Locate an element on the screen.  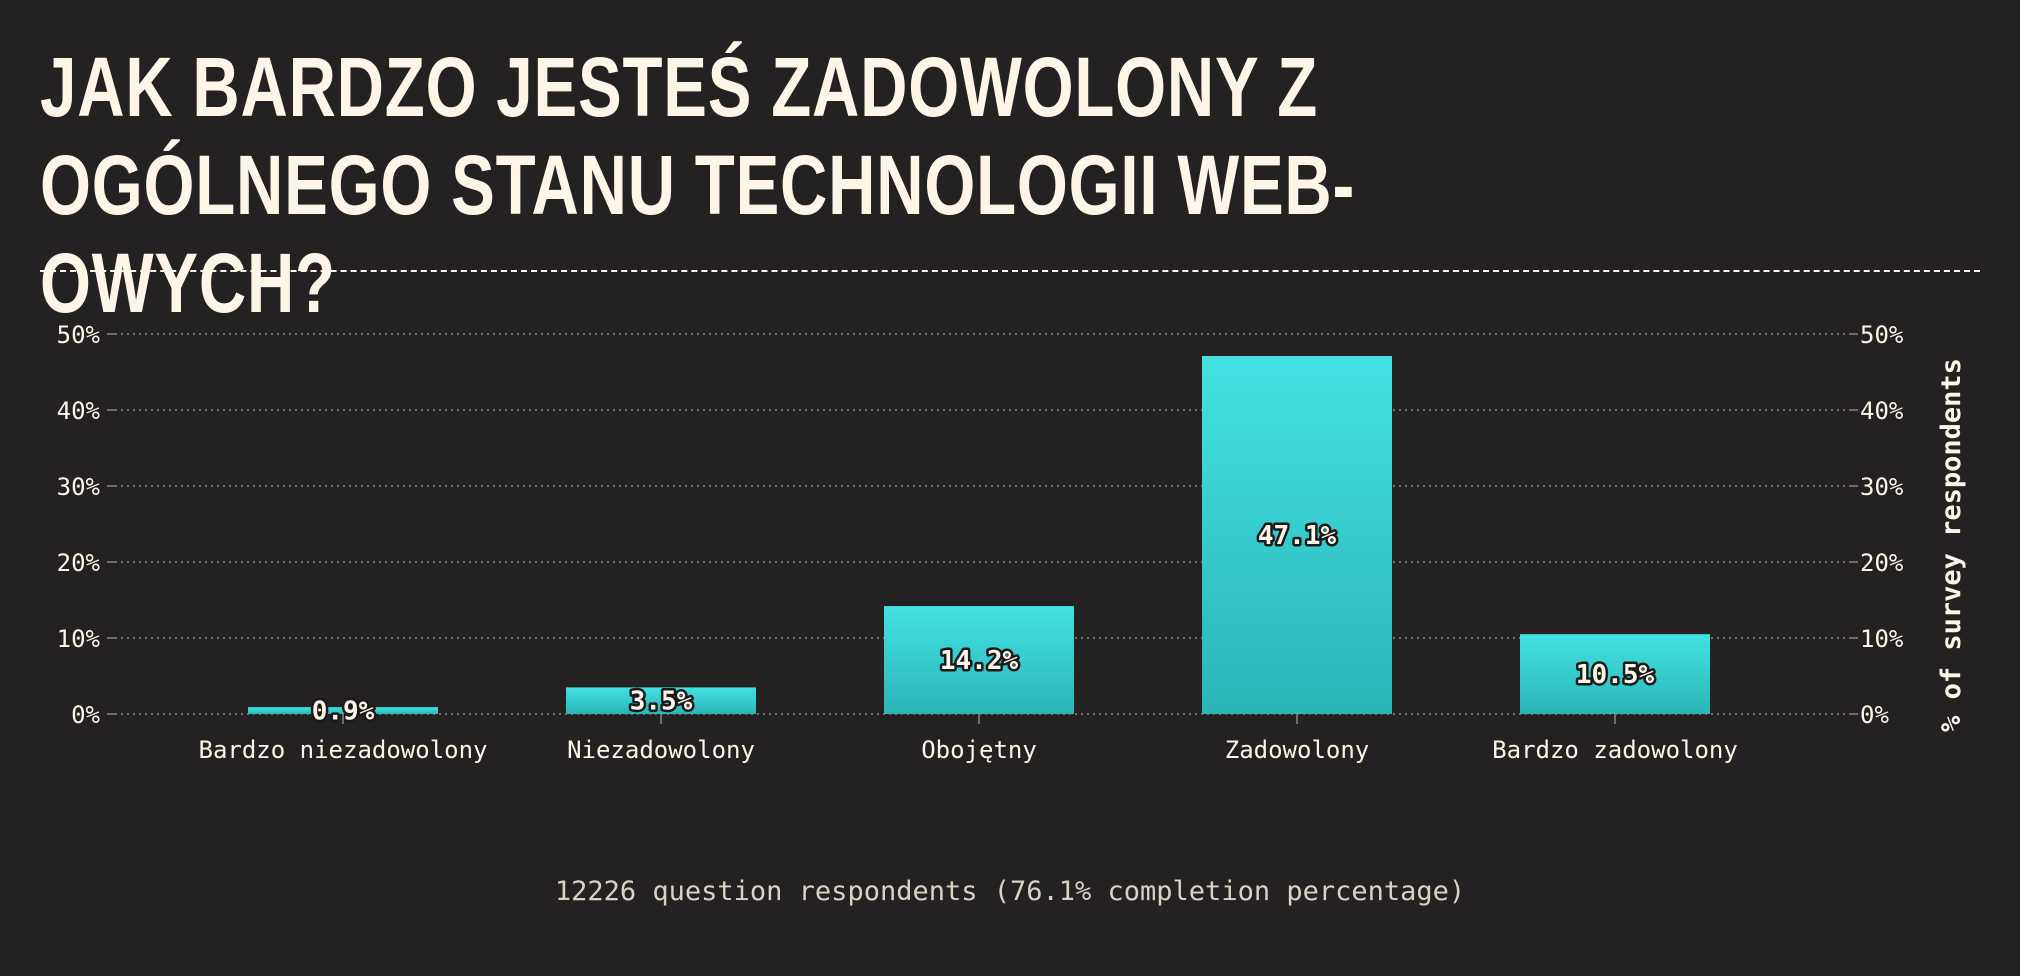
bar-value-label: 3.5% is located at coordinates (661, 702).